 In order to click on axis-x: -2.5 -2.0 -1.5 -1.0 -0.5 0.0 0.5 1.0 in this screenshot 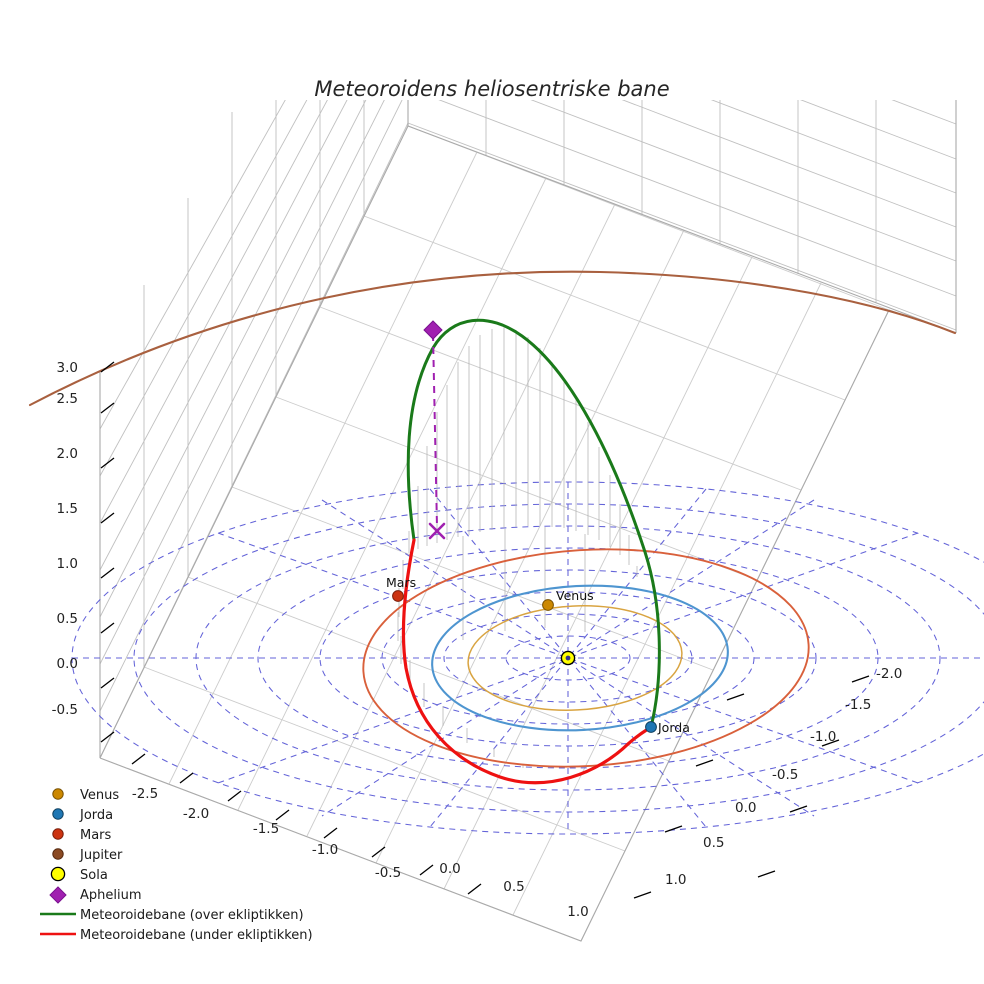, I will do `click(360, 836)`.